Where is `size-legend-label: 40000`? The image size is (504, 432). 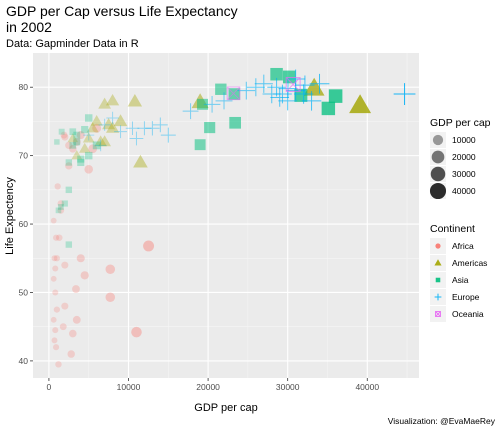
size-legend-label: 40000 is located at coordinates (464, 191).